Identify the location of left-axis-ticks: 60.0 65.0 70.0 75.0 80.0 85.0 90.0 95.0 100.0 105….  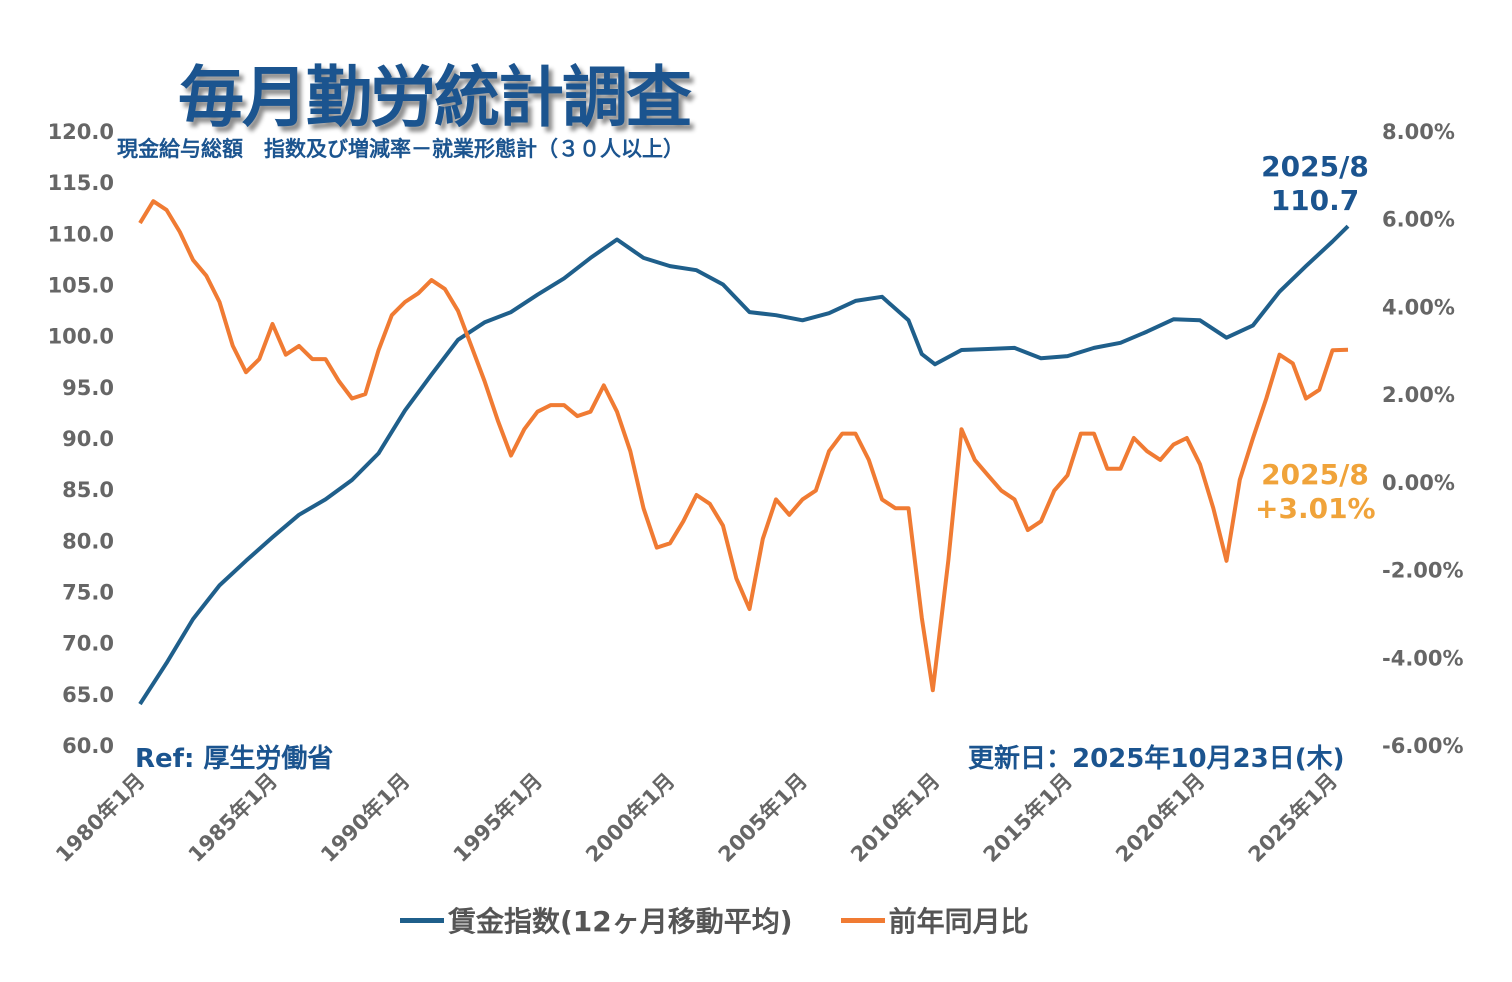
(81, 439).